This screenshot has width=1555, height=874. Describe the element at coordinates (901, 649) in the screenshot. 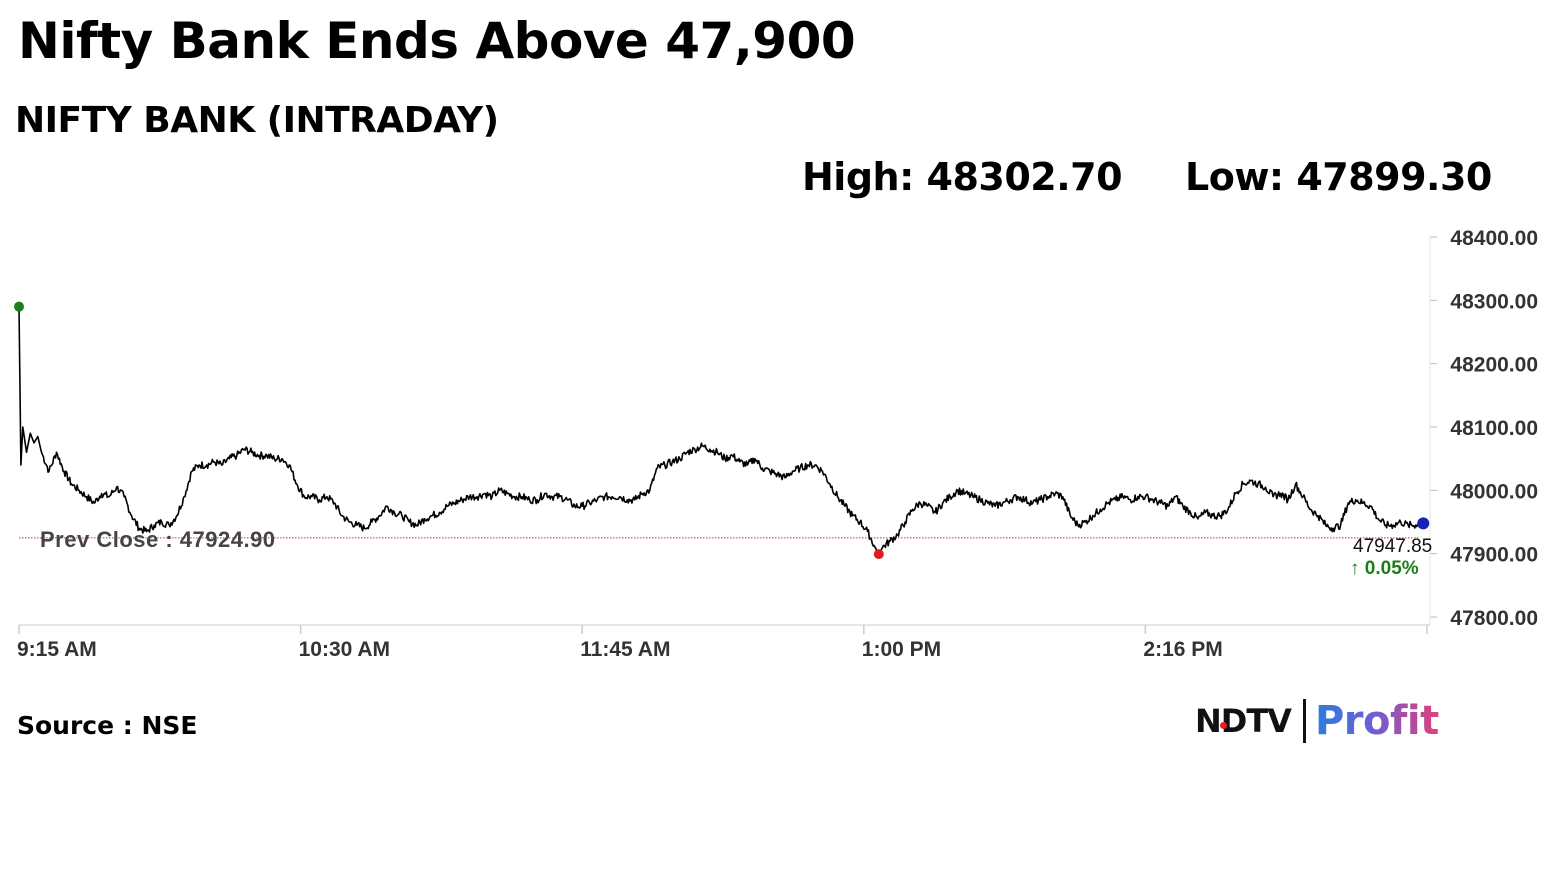

I see `x-tick-label: 1:00 PM` at that location.